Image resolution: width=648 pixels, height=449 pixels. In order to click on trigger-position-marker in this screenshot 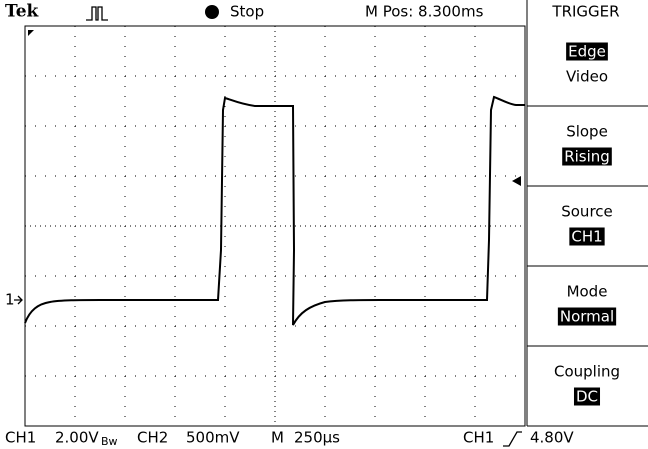, I will do `click(31, 33)`.